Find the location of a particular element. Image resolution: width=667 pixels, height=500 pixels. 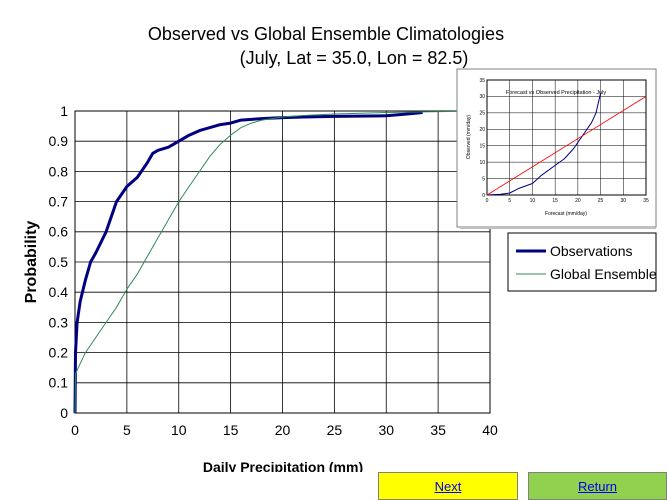

inset-y-tick-label: 30 is located at coordinates (482, 97).